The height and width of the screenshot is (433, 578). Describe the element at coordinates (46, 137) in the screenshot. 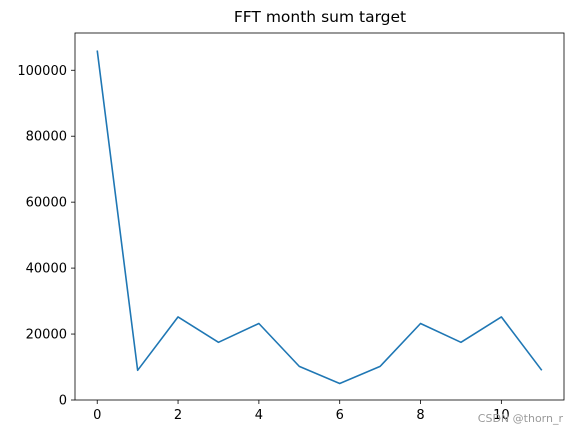

I see `y-tick-label-80000: 80000` at that location.